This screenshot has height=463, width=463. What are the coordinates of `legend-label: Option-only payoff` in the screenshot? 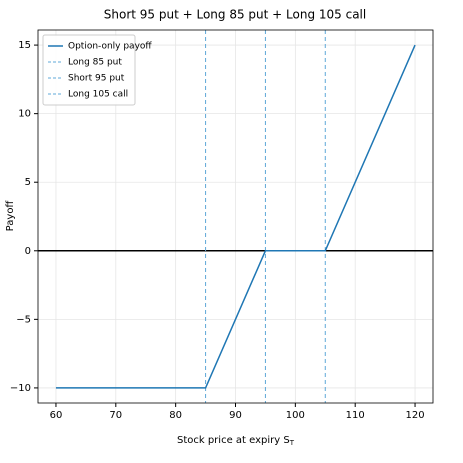 It's located at (110, 47).